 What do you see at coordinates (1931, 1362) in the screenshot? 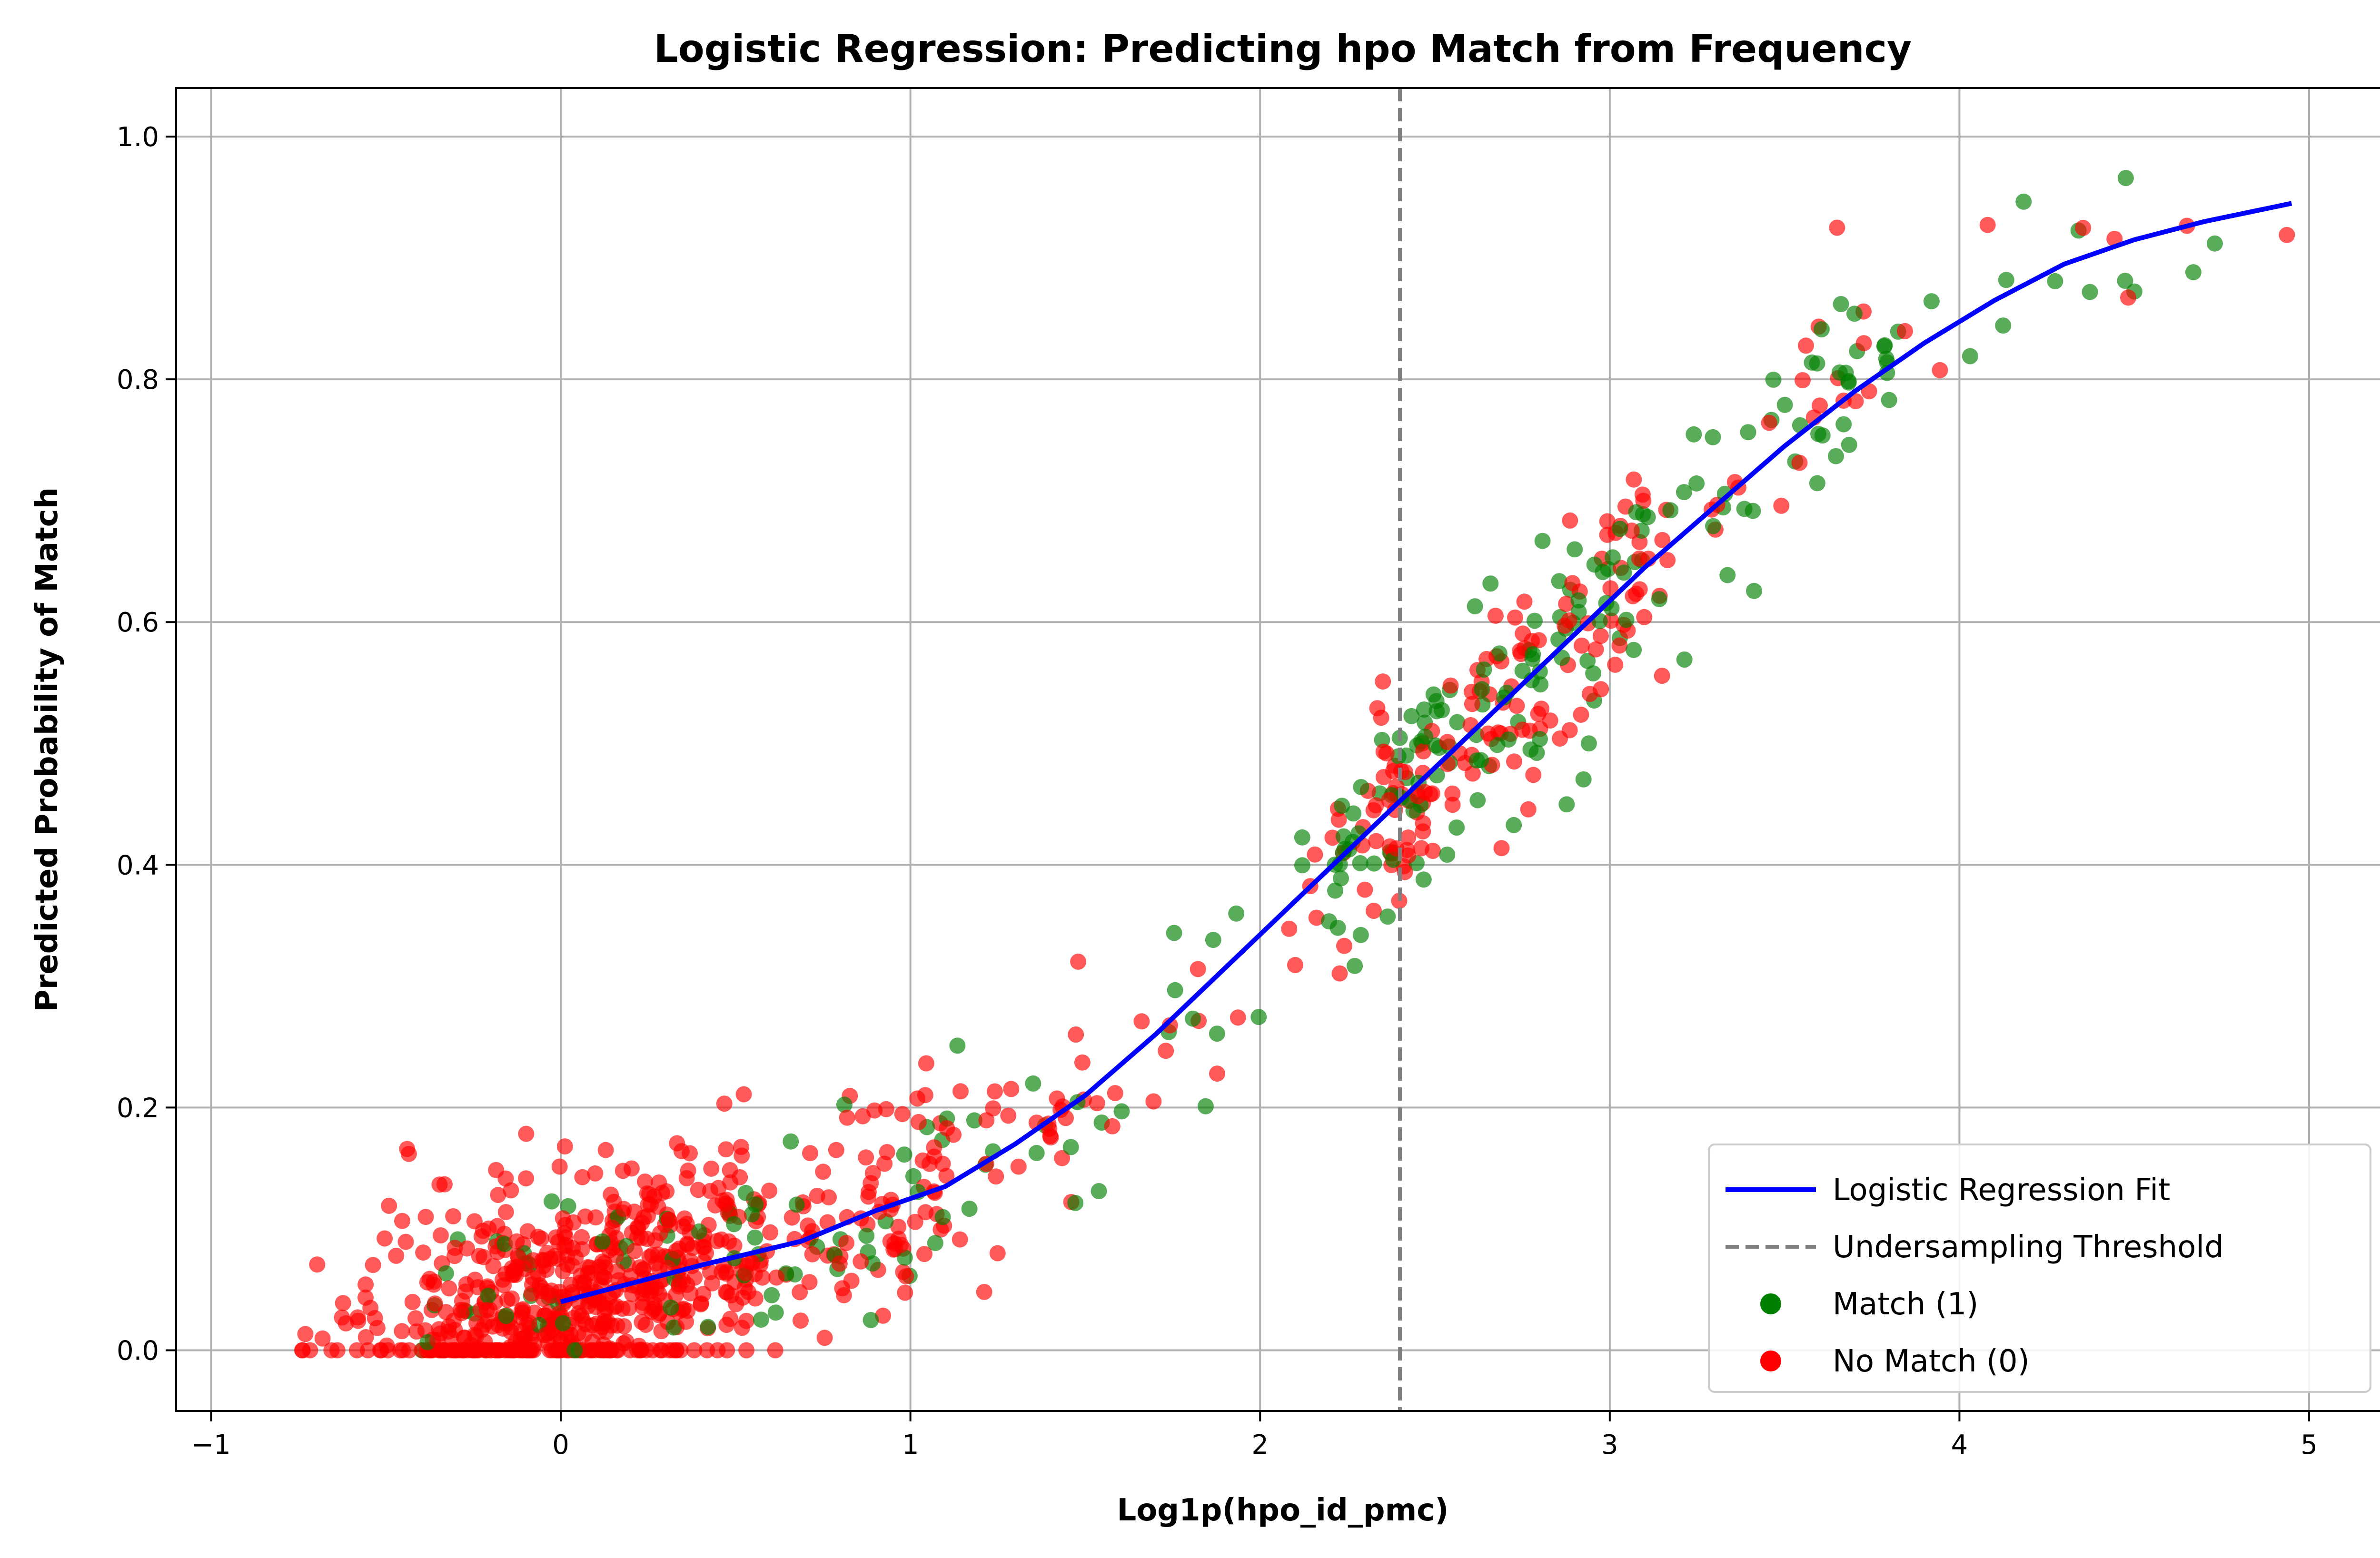
I see `legend-nomatch-label: No Match (0)` at bounding box center [1931, 1362].